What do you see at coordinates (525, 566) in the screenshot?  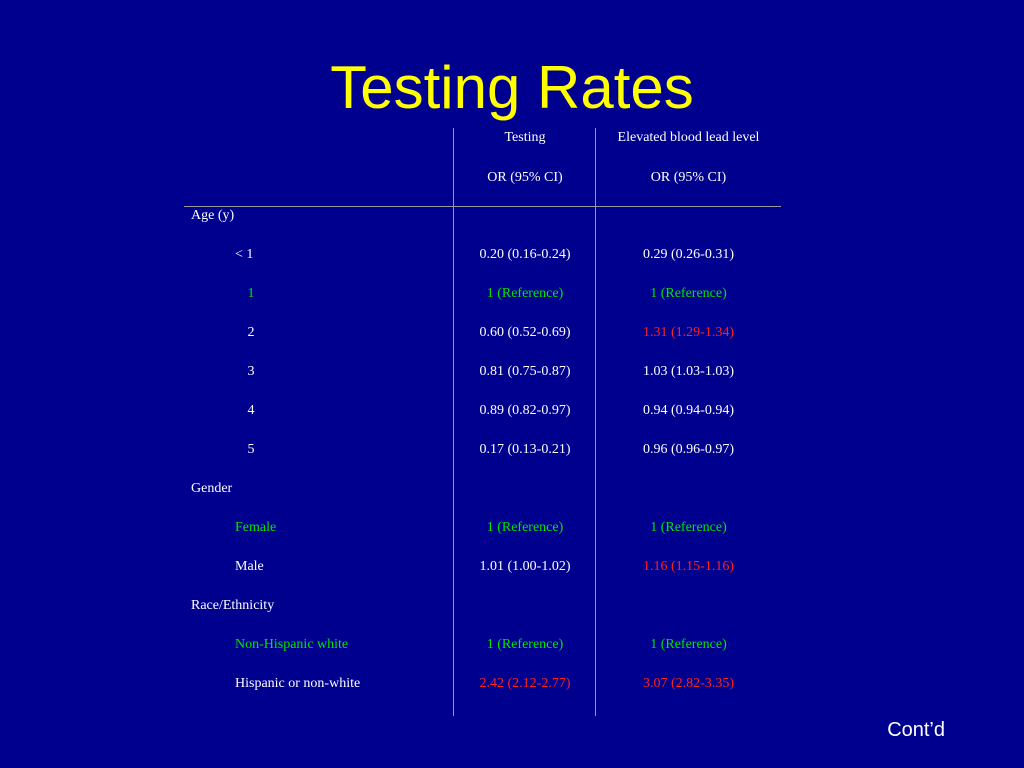 I see `cell-testing-male: 1.01 (1.00-1.02)` at bounding box center [525, 566].